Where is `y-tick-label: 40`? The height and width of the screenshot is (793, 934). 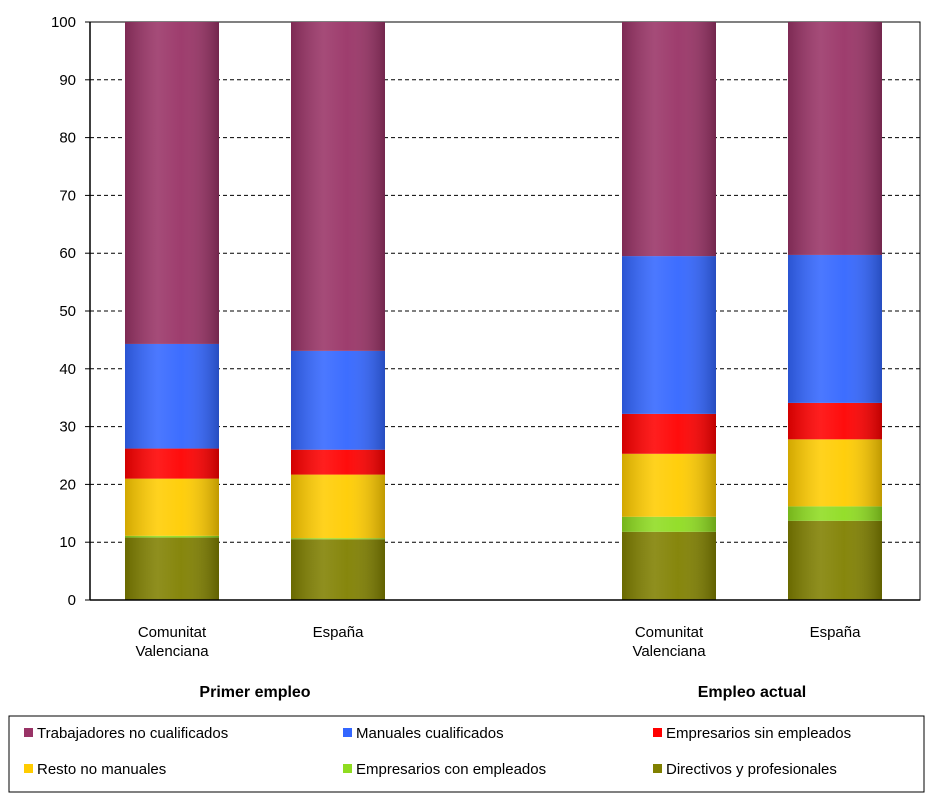 y-tick-label: 40 is located at coordinates (67, 369).